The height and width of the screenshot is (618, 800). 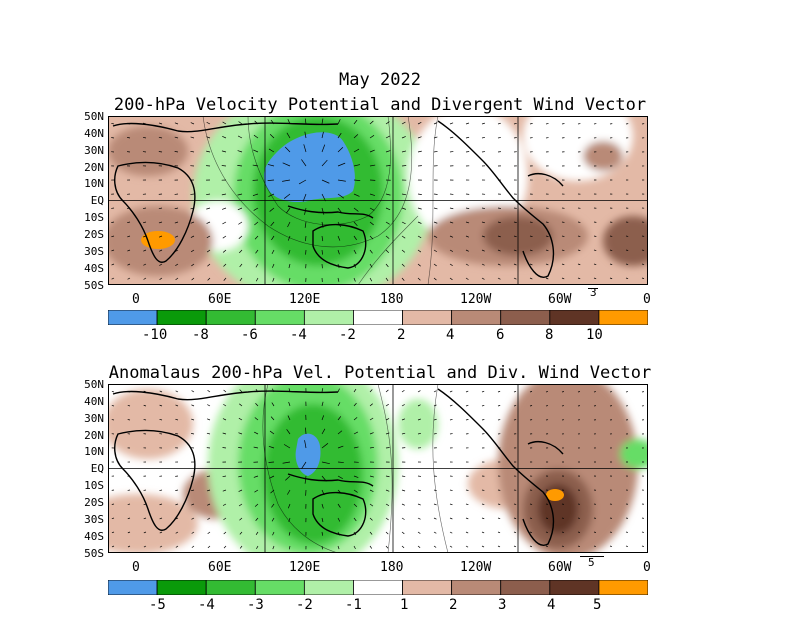 I want to click on lon-label: 0, so click(x=647, y=567).